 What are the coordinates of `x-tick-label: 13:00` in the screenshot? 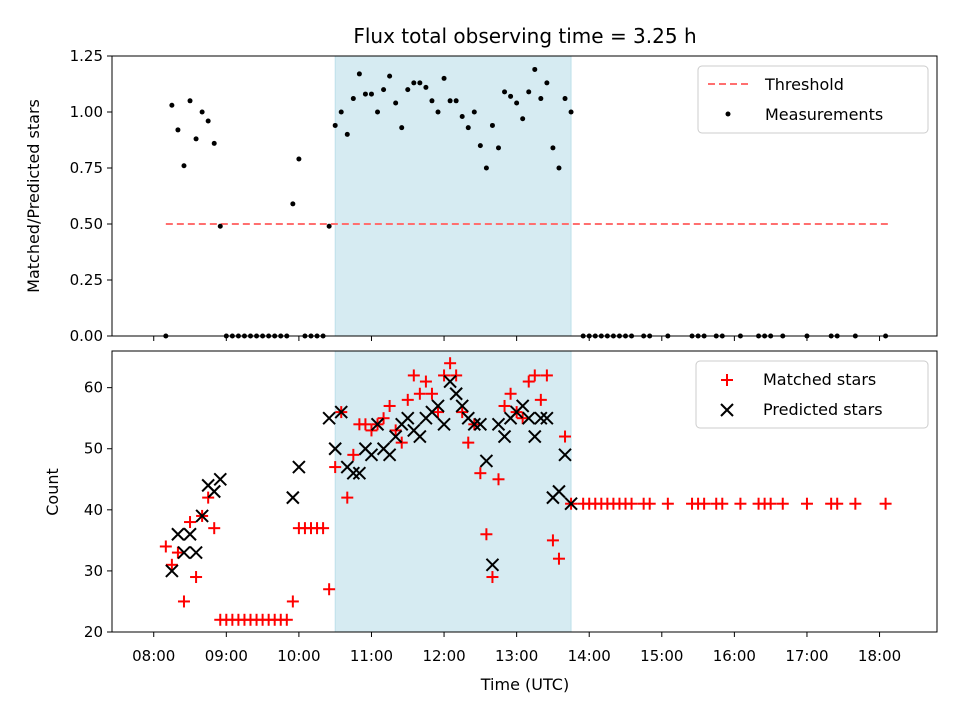 It's located at (516, 656).